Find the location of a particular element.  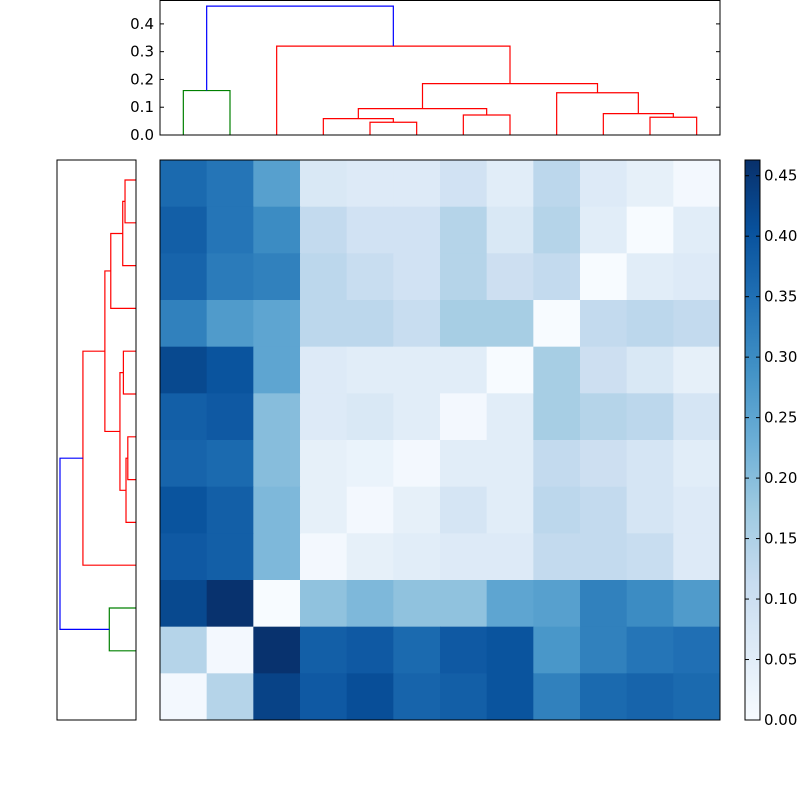

left-dendrogram-frame is located at coordinates (96, 440).